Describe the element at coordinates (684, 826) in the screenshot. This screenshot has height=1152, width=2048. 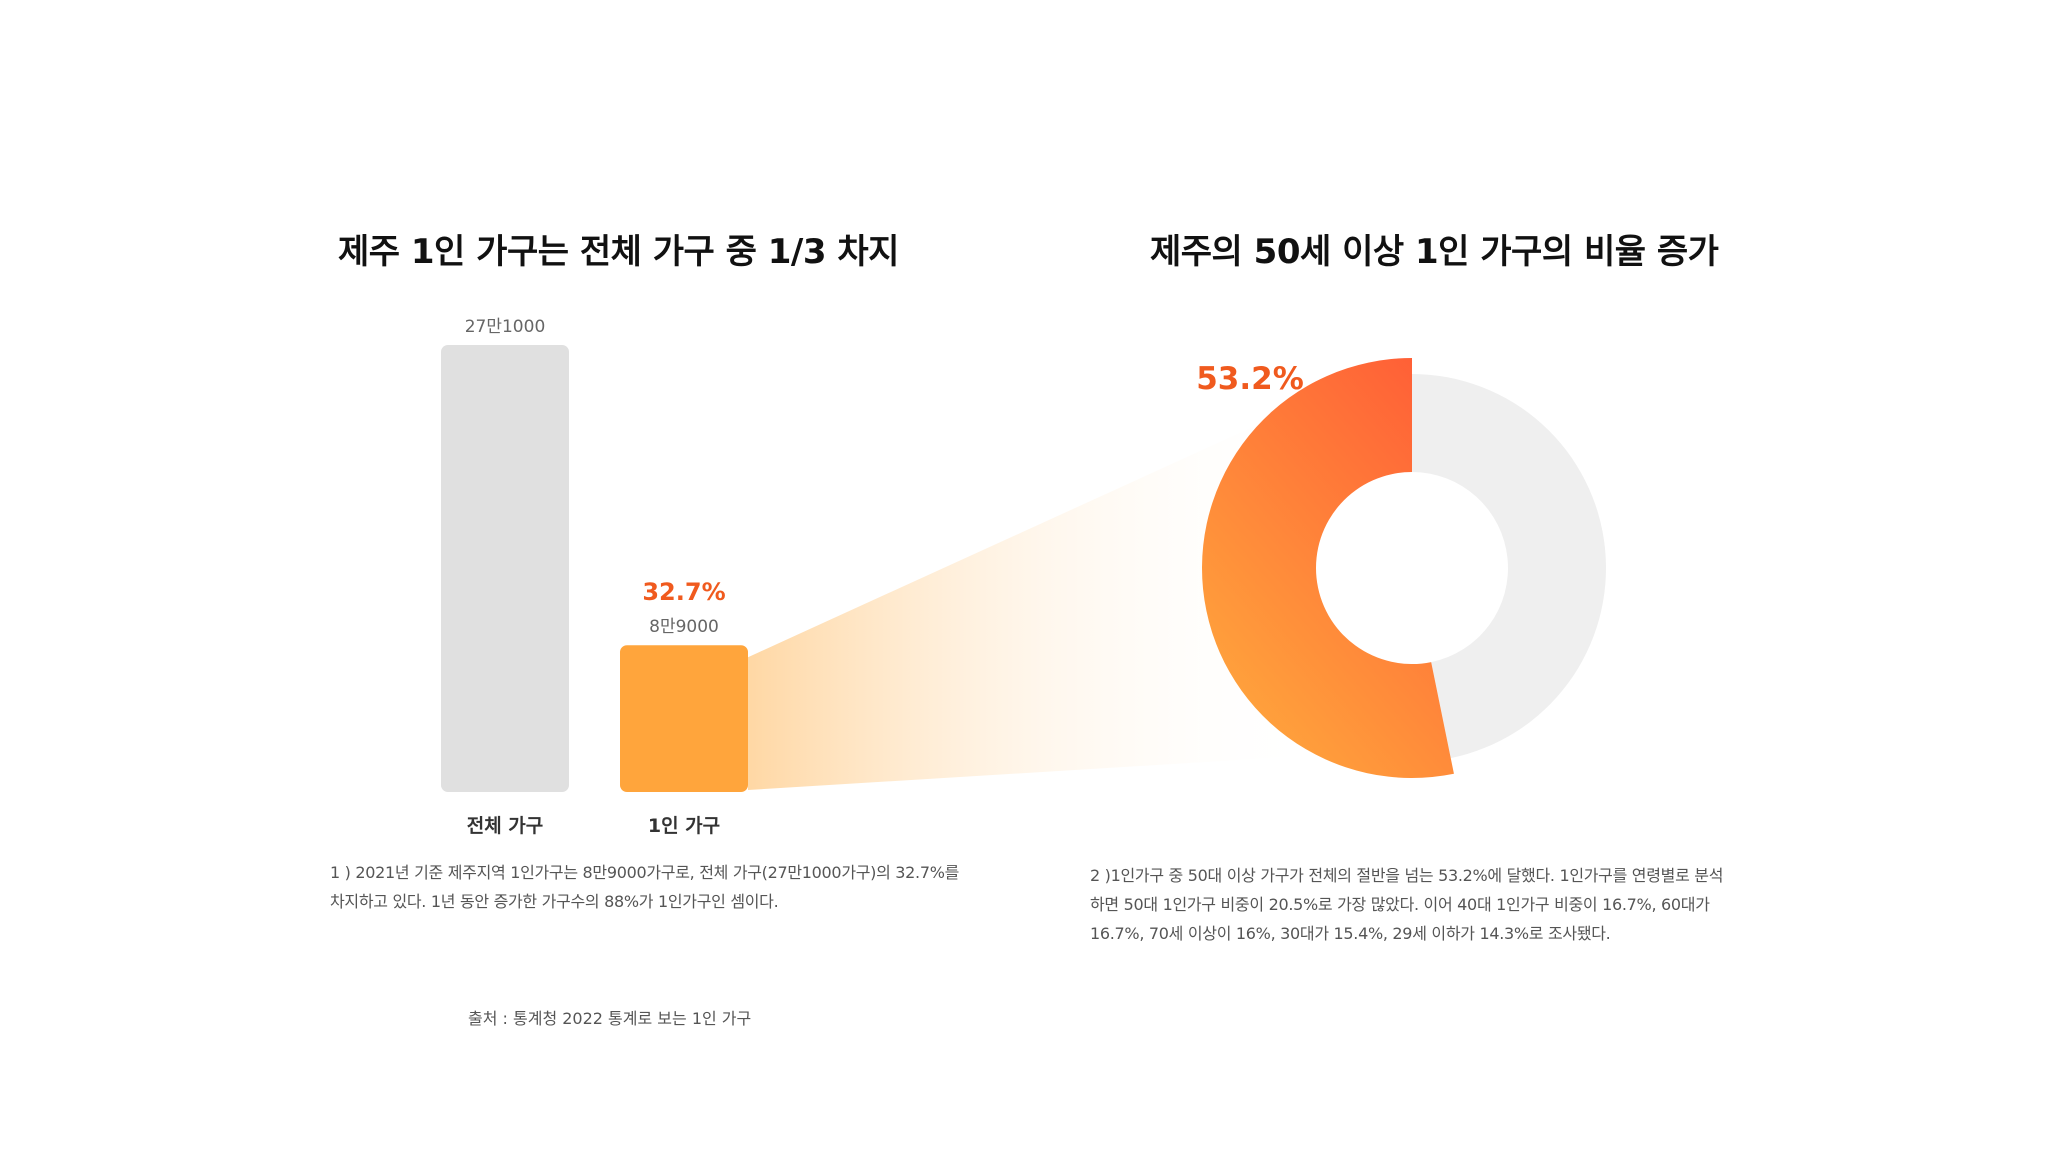
I see `bar-category-label: 1인 가구` at that location.